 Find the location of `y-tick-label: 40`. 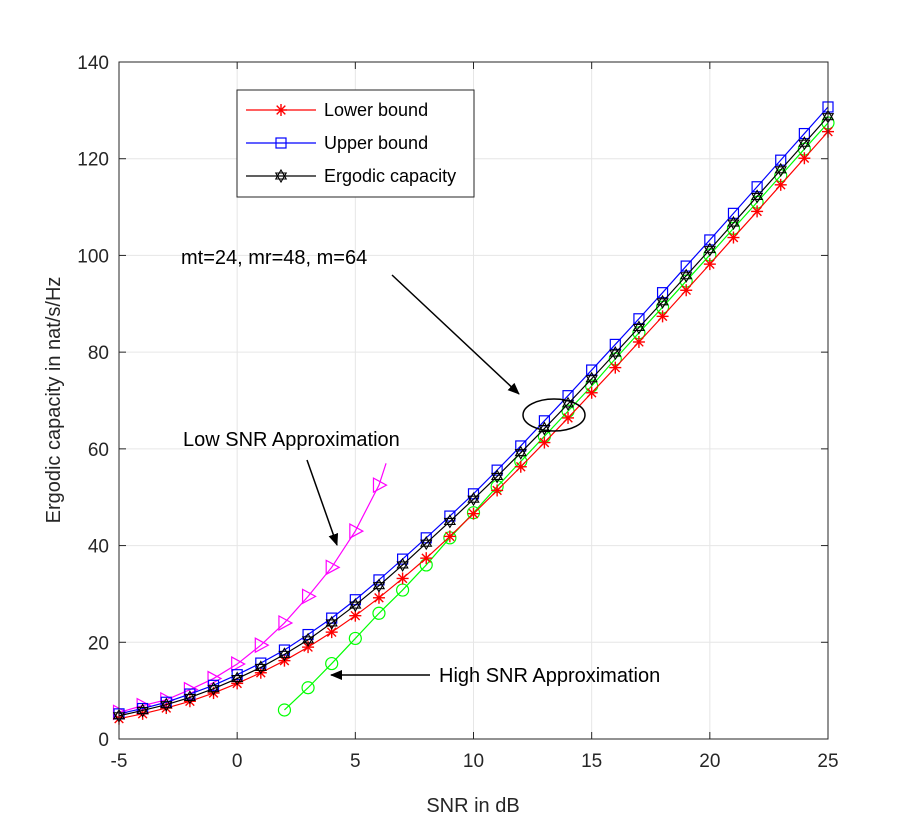

y-tick-label: 40 is located at coordinates (98, 547).